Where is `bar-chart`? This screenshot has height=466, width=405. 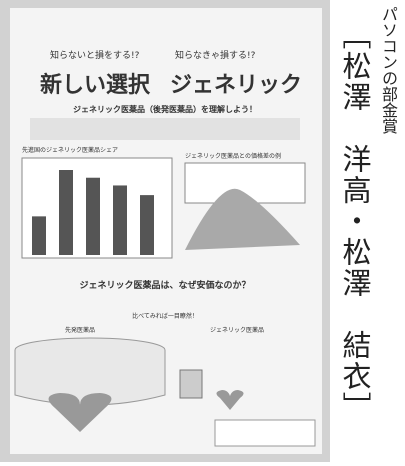
bar-chart is located at coordinates (93, 212).